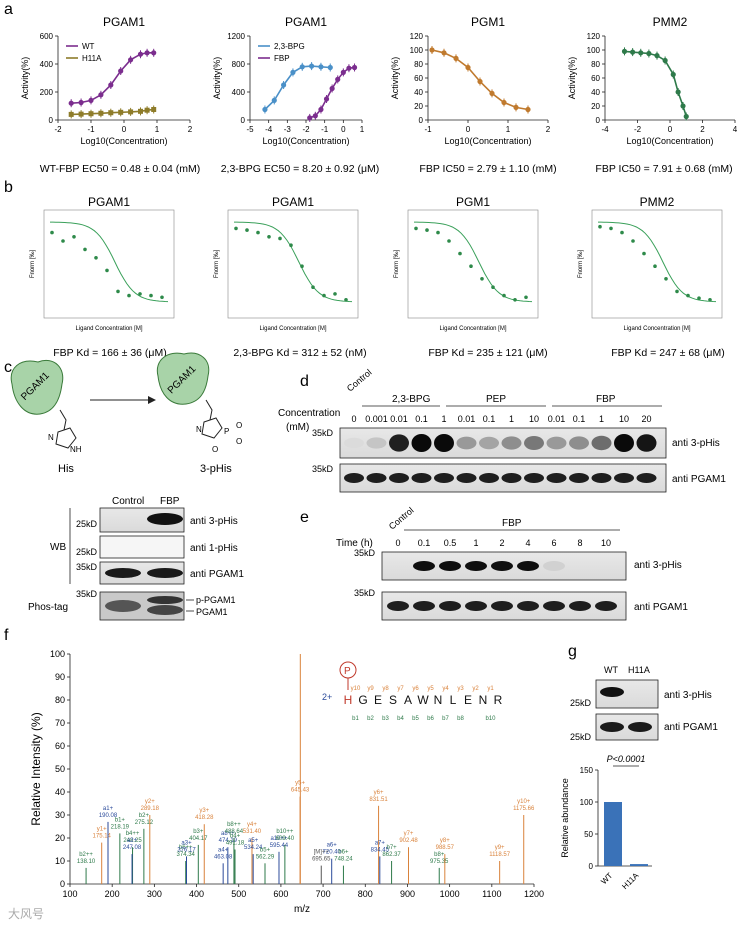 The image size is (750, 928). I want to click on a3-ytick-label: 100, so click(417, 50).